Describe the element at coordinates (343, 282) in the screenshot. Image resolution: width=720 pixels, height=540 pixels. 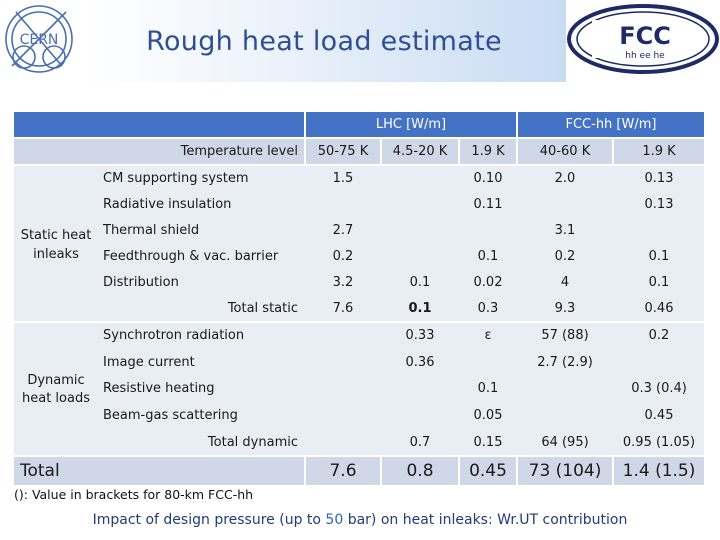
I see `cell-dist-c1: 3.2` at that location.